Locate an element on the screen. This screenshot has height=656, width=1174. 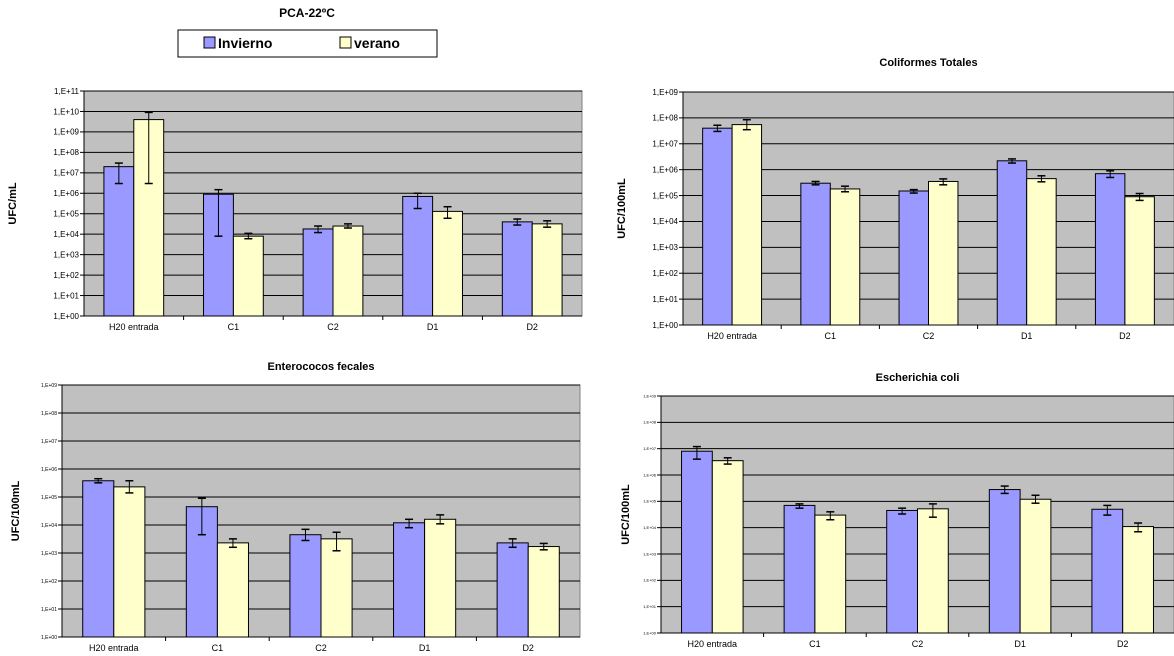
y-tick-label: 1,E+10 is located at coordinates (66, 111).